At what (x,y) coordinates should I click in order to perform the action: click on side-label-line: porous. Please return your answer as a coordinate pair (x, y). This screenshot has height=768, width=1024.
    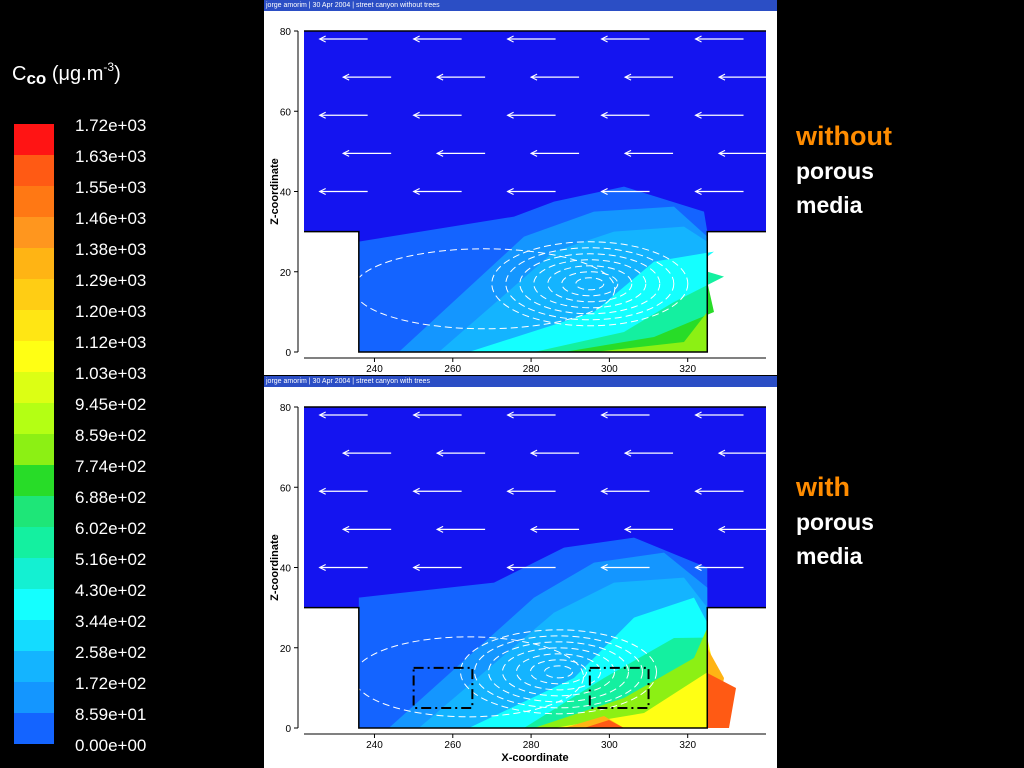
    Looking at the image, I should click on (835, 171).